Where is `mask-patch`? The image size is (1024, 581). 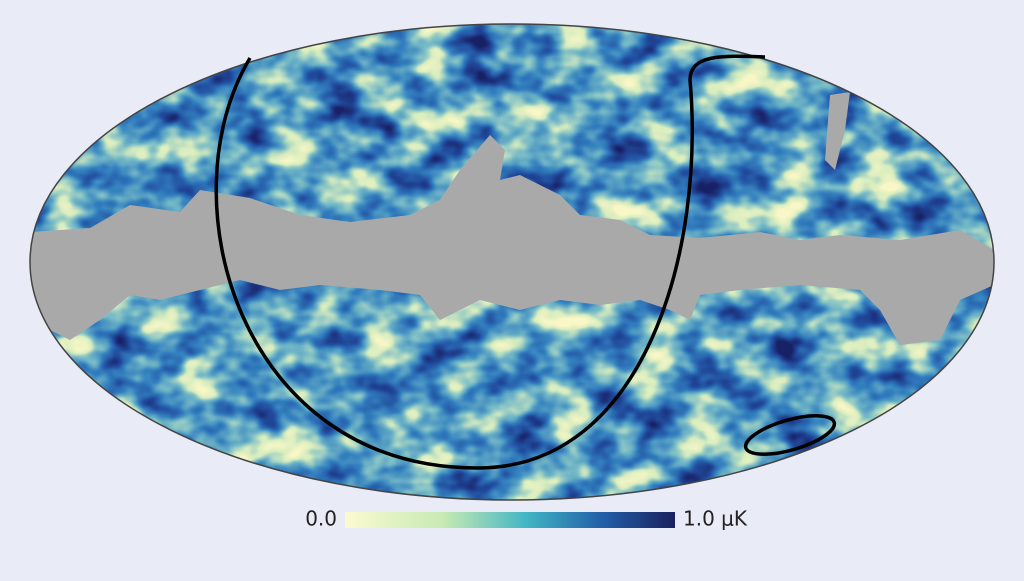 mask-patch is located at coordinates (837, 131).